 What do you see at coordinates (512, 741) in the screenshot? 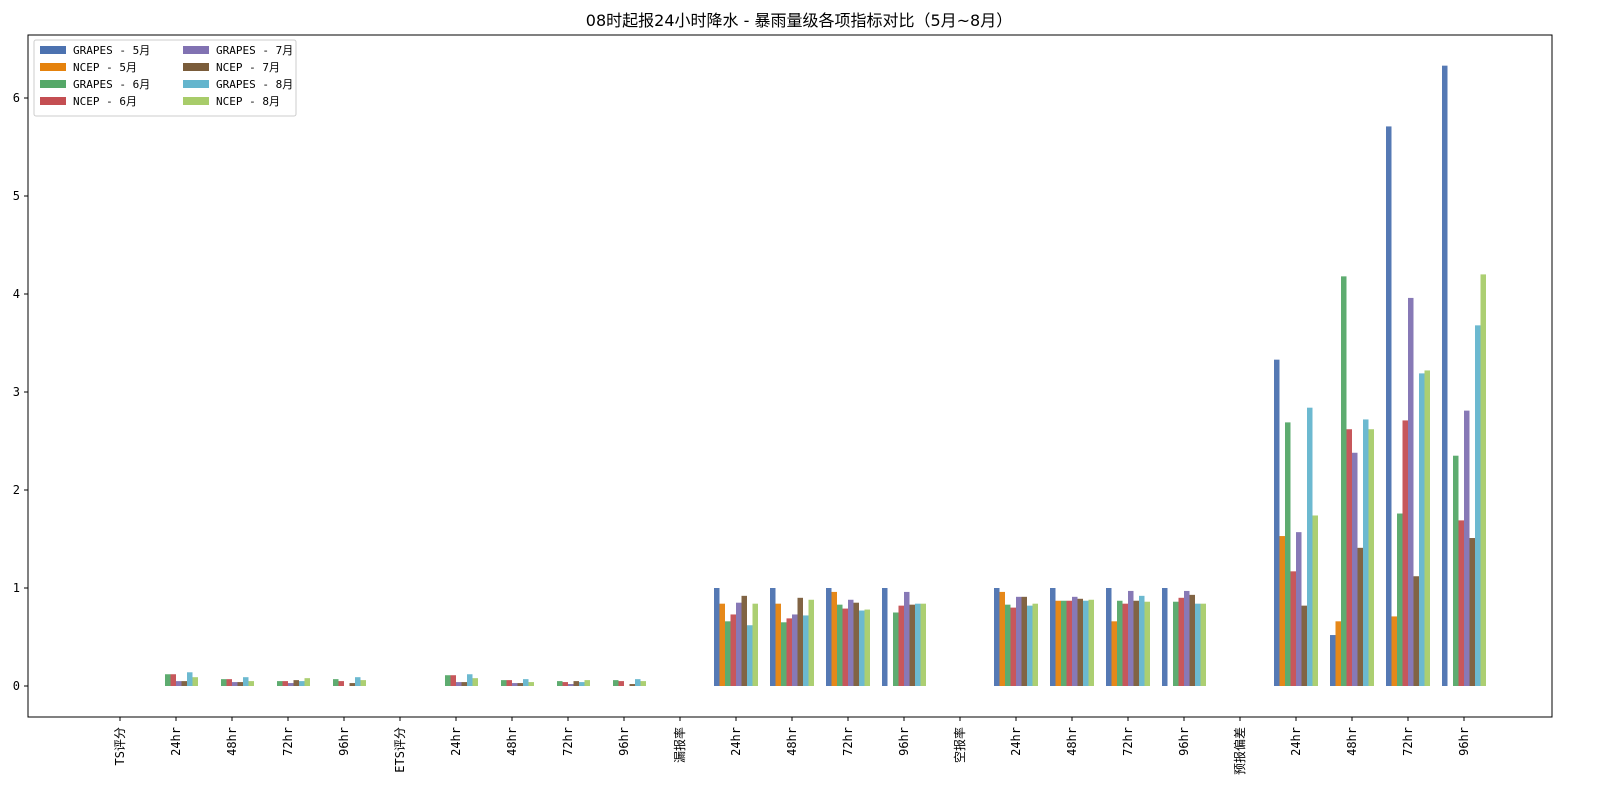
I see `x-tick-label-7: 48hr` at bounding box center [512, 741].